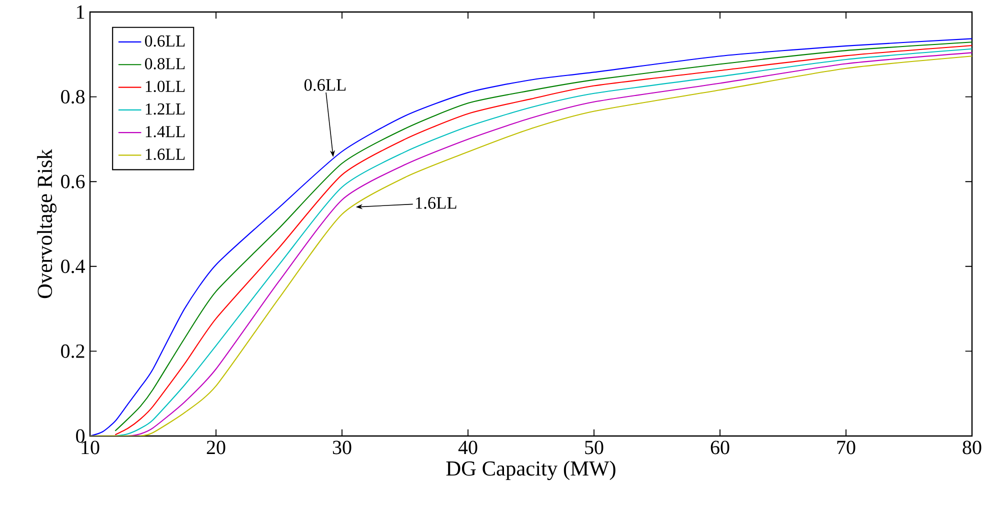 The image size is (988, 512). I want to click on x-tick-label: 70, so click(846, 447).